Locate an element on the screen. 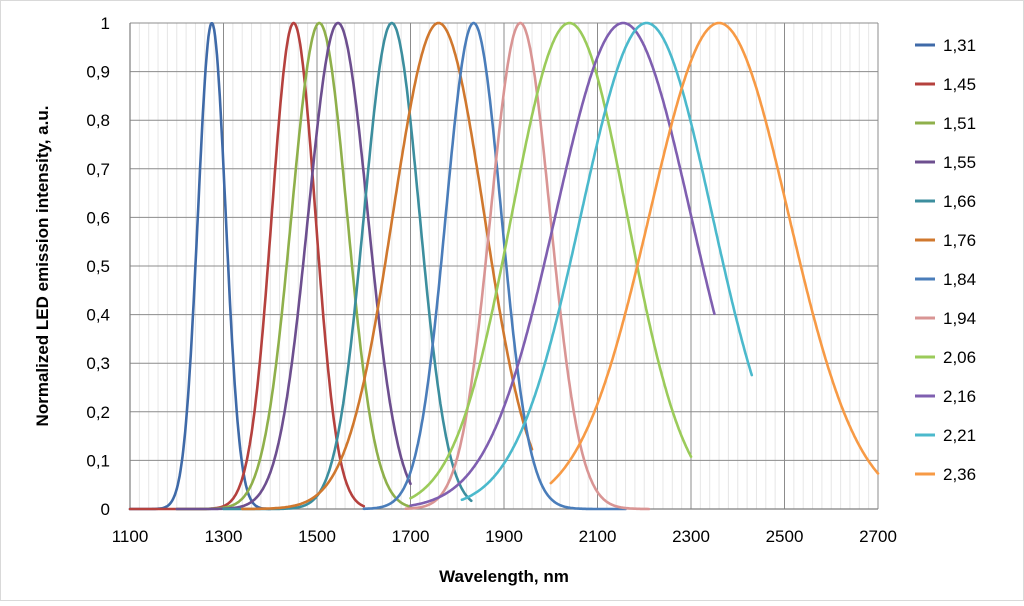  x-tick-label: 1700 is located at coordinates (411, 536).